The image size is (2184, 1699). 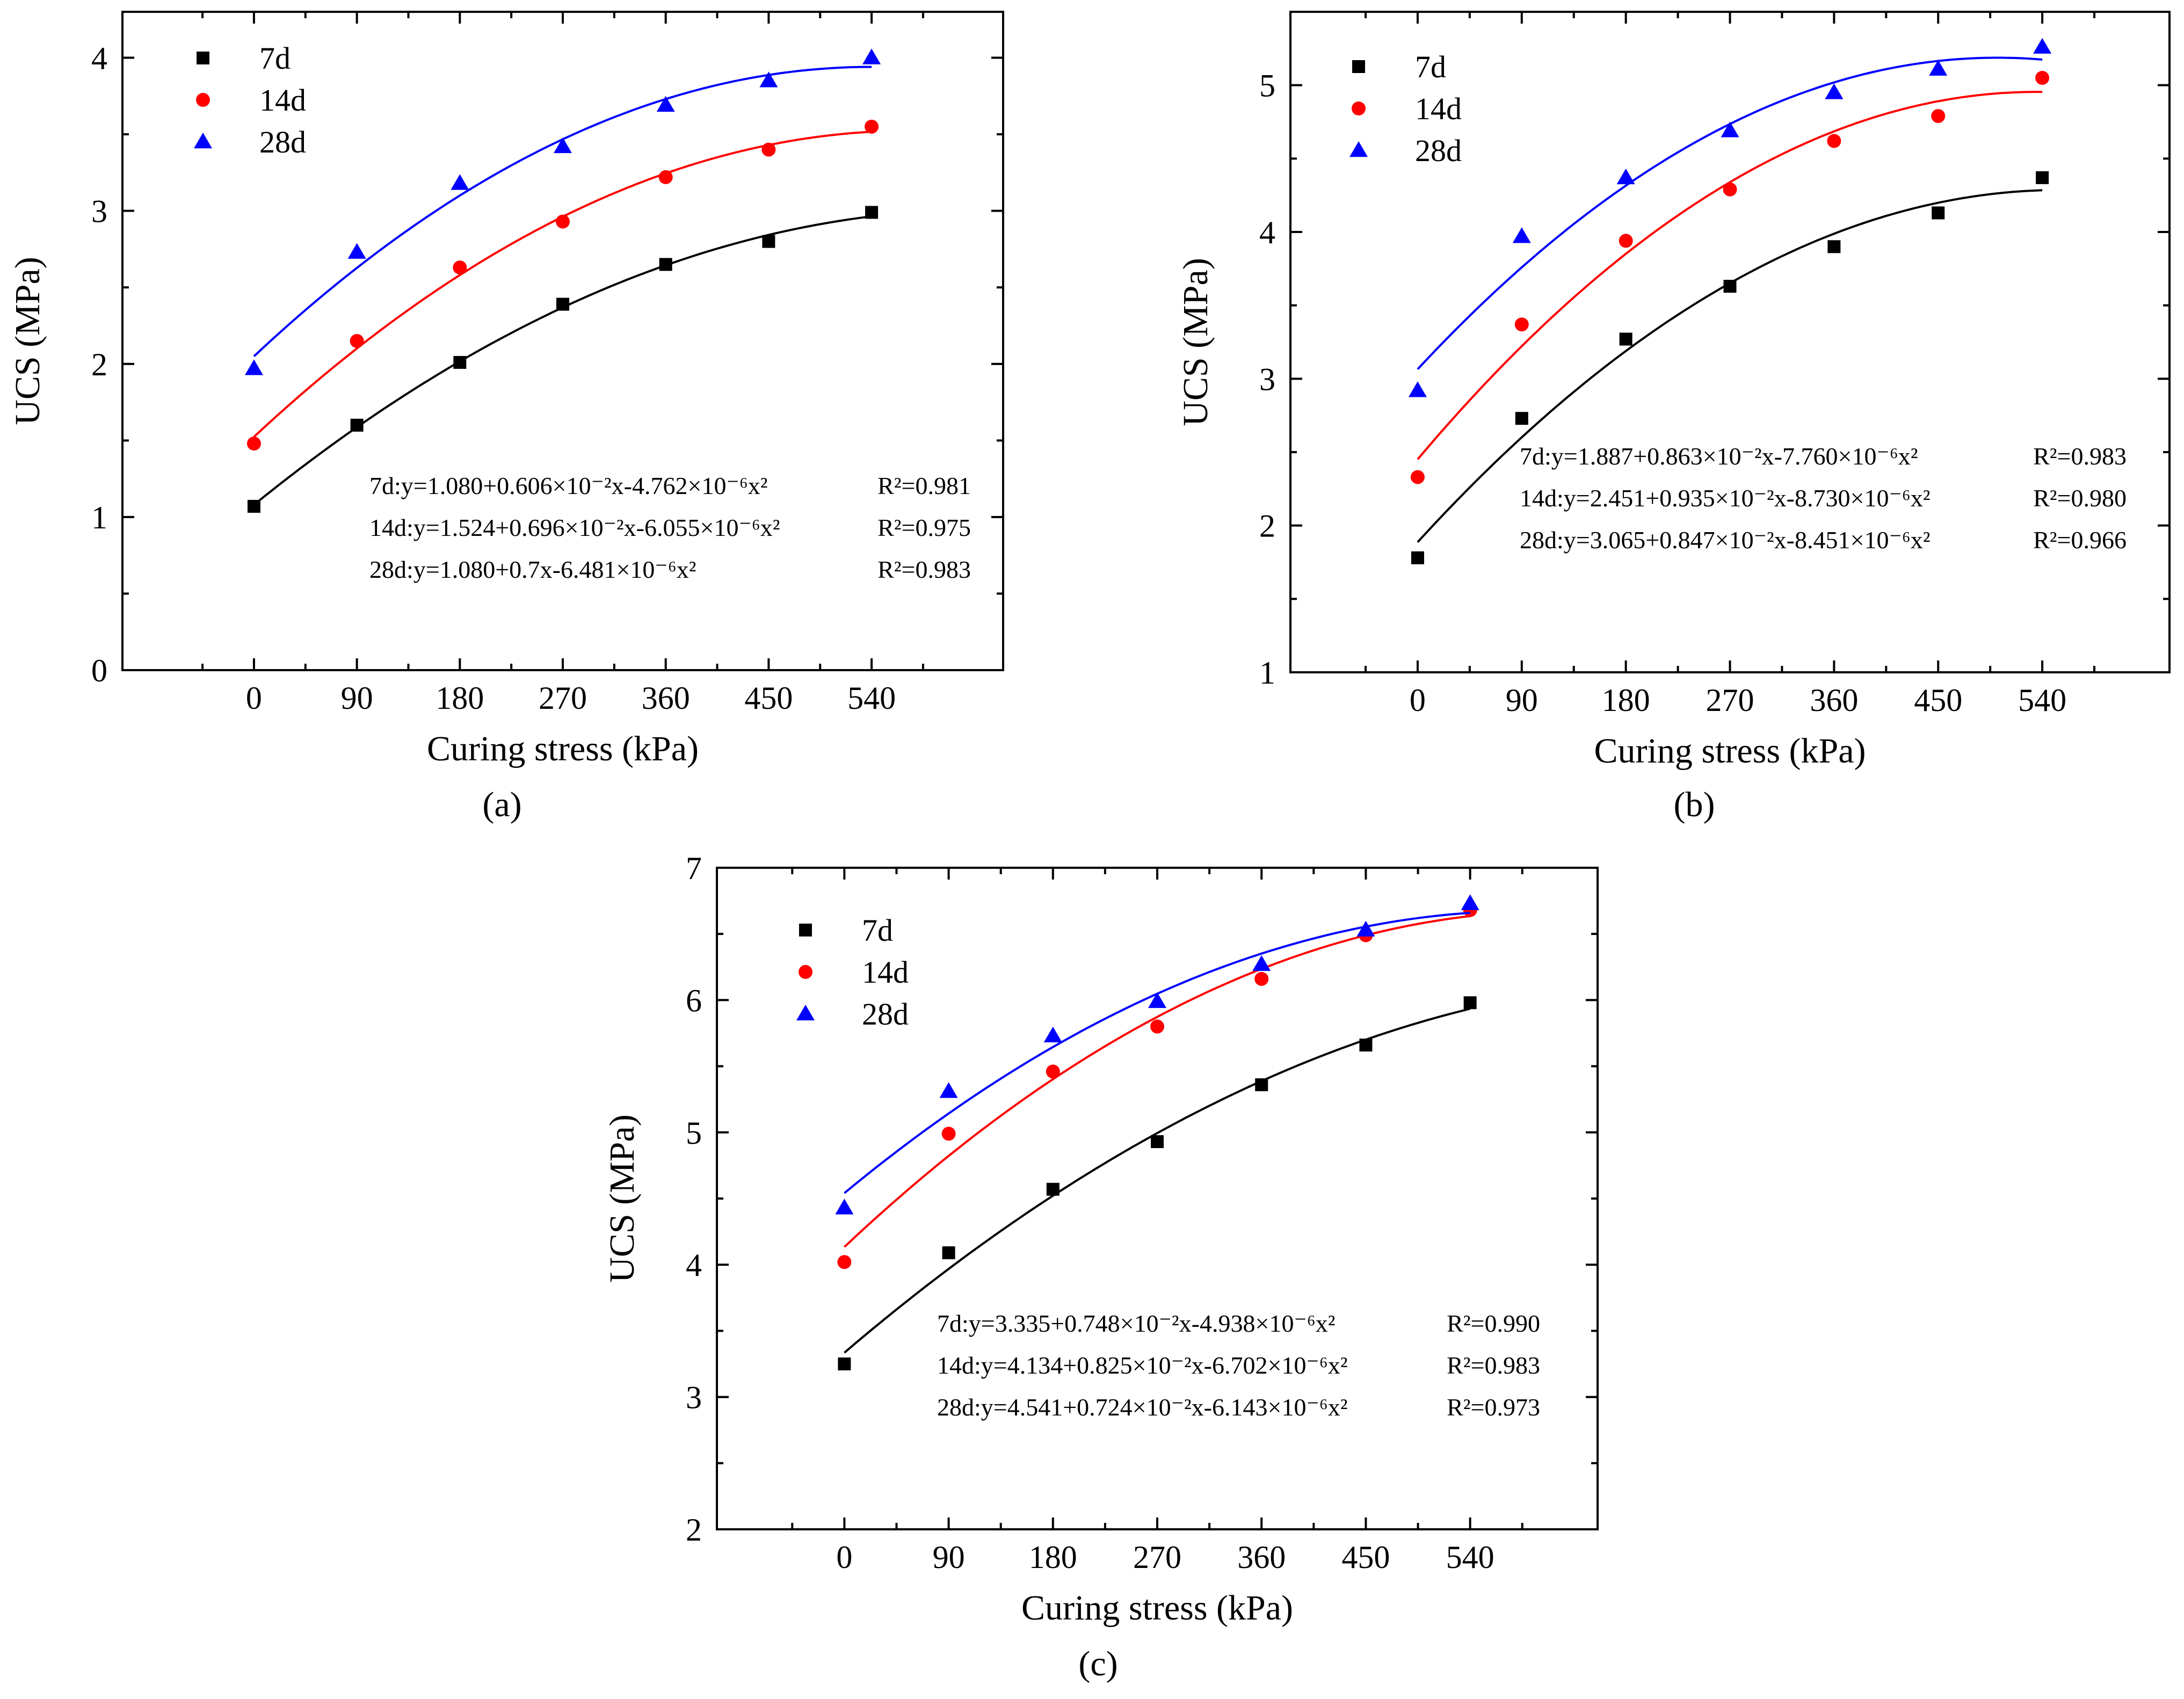 What do you see at coordinates (1359, 149) in the screenshot?
I see `legend-marker-28d` at bounding box center [1359, 149].